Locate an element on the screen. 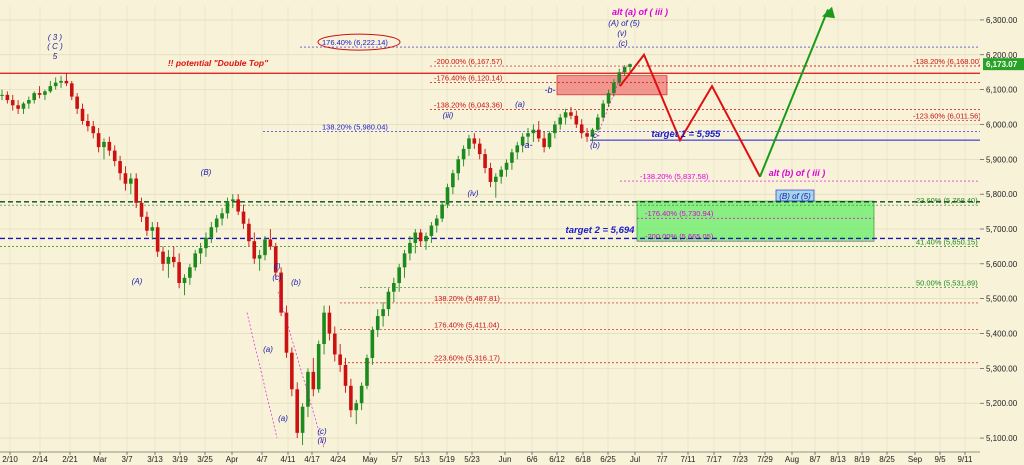  channel-line is located at coordinates (301, 370).